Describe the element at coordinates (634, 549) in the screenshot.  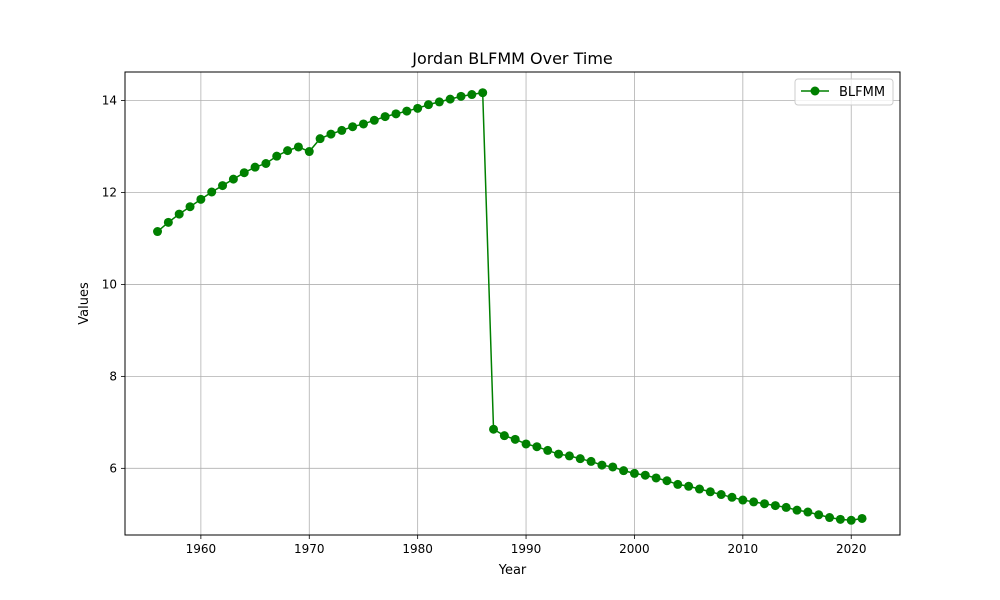
I see `x-tick-label: 2000` at that location.